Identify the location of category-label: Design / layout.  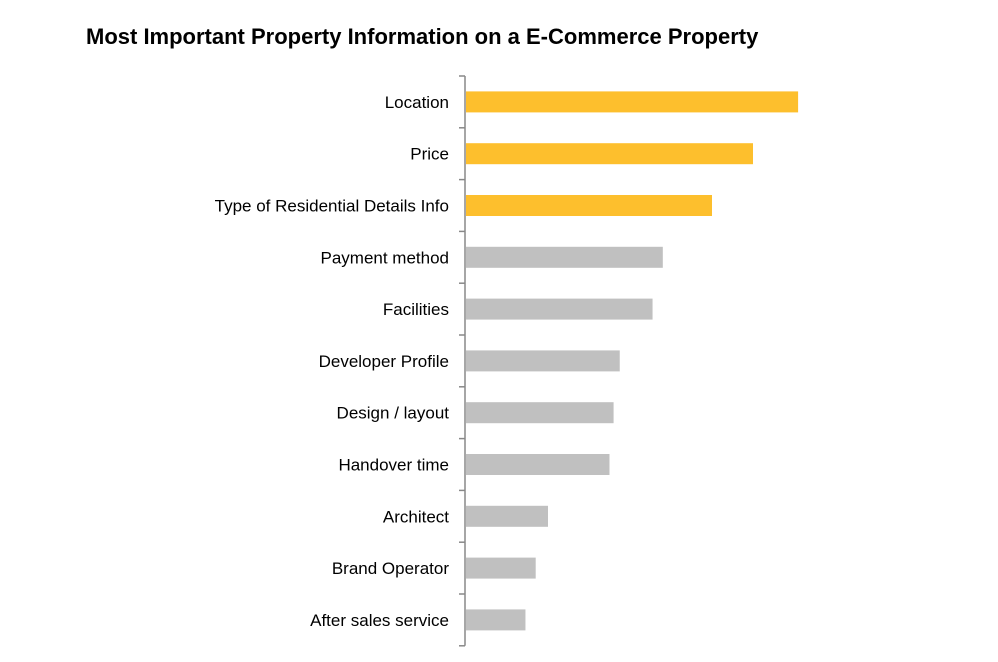
(393, 413).